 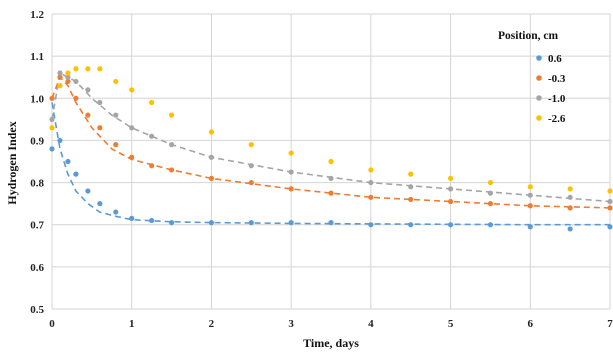 What do you see at coordinates (555, 59) in the screenshot?
I see `legend-label: 0.6` at bounding box center [555, 59].